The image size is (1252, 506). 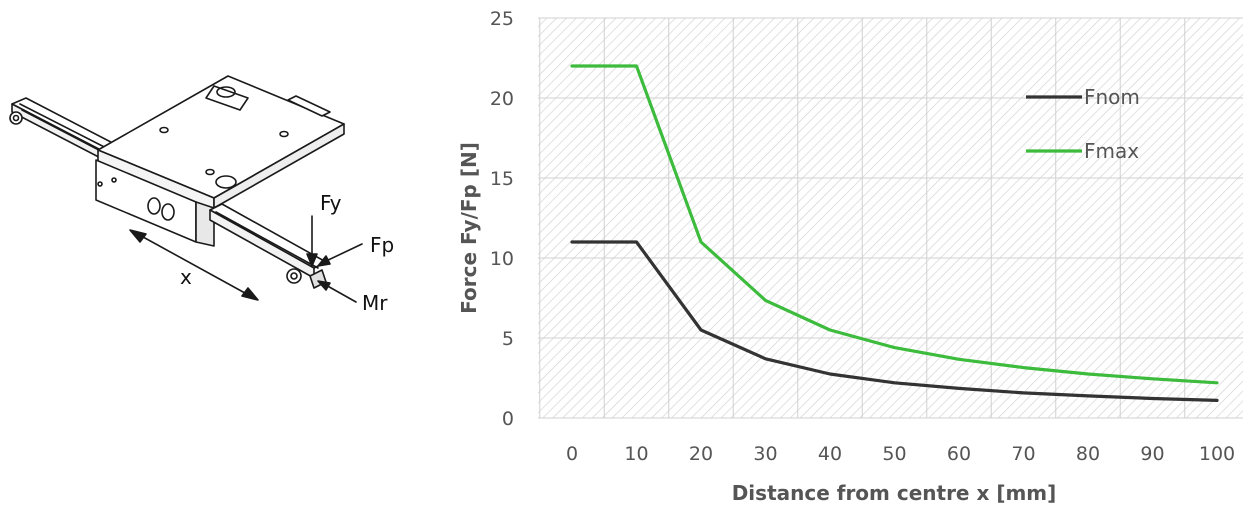 What do you see at coordinates (894, 454) in the screenshot?
I see `x-tick-label: 50` at bounding box center [894, 454].